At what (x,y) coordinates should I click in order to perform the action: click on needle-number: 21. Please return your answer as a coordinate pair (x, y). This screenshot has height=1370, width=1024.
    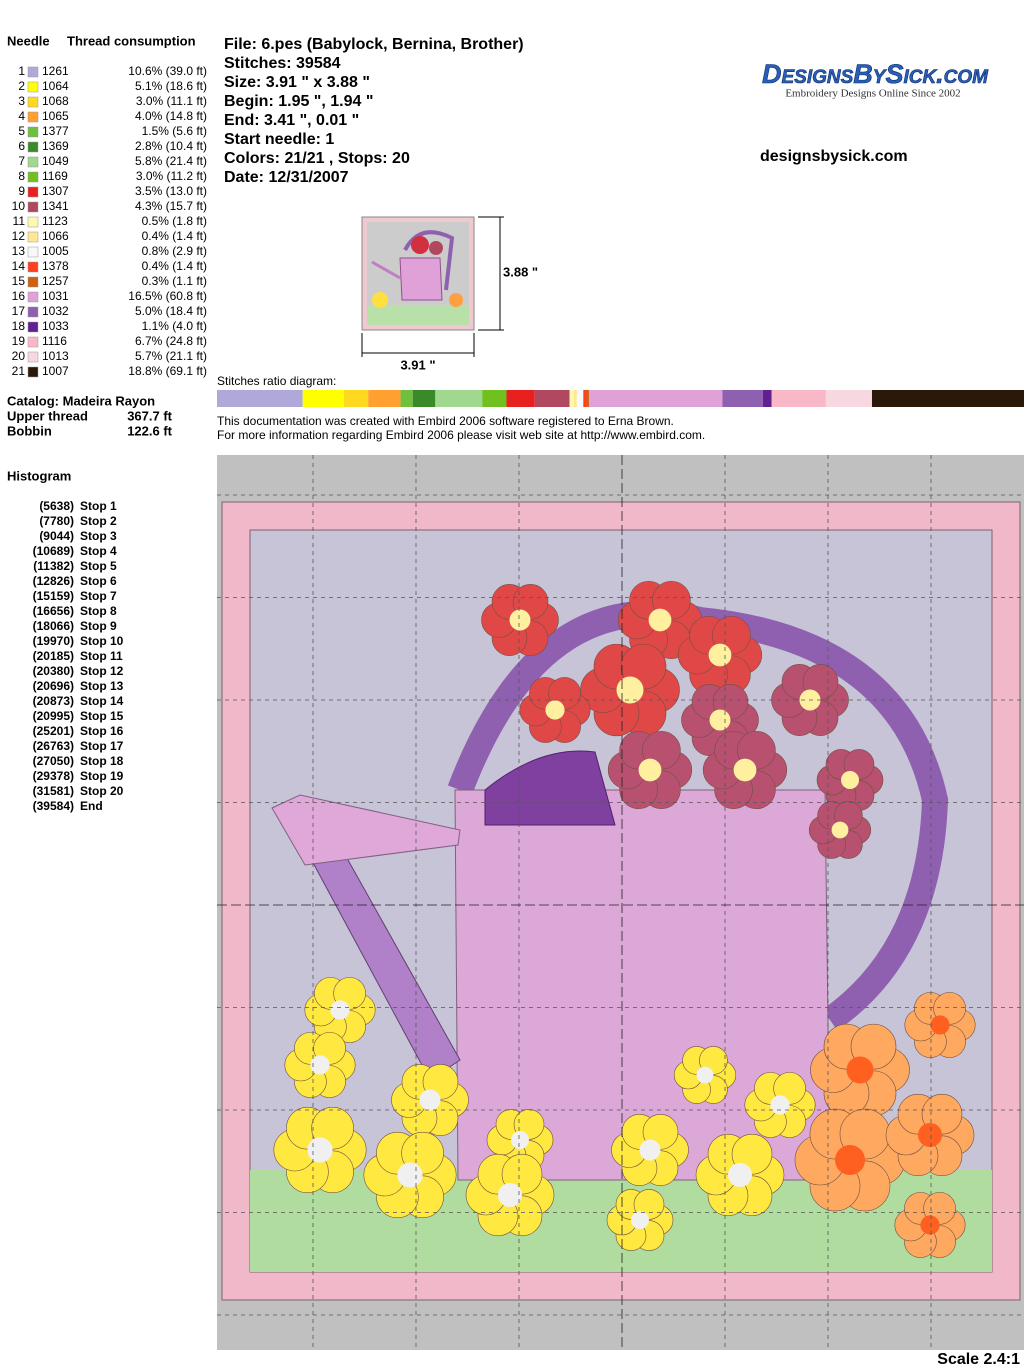
    Looking at the image, I should click on (19, 371).